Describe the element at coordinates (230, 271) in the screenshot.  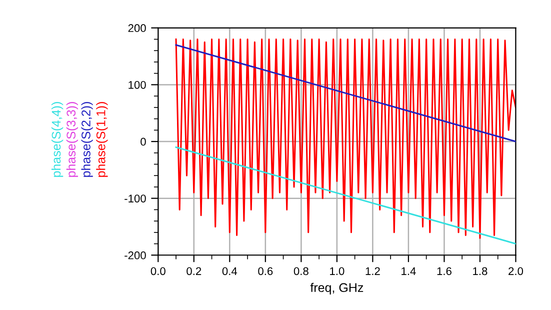
I see `x-tick-label: 0.4` at that location.